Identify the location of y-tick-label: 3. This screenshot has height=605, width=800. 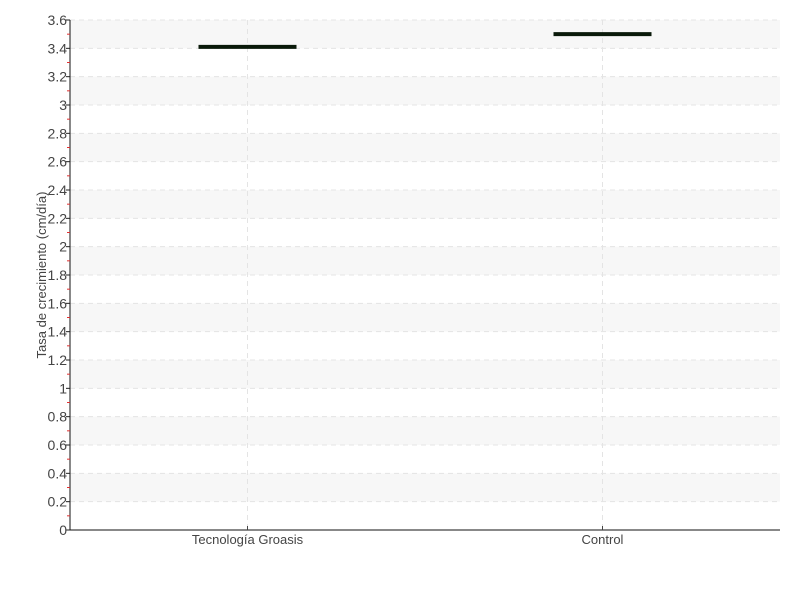
(63, 105).